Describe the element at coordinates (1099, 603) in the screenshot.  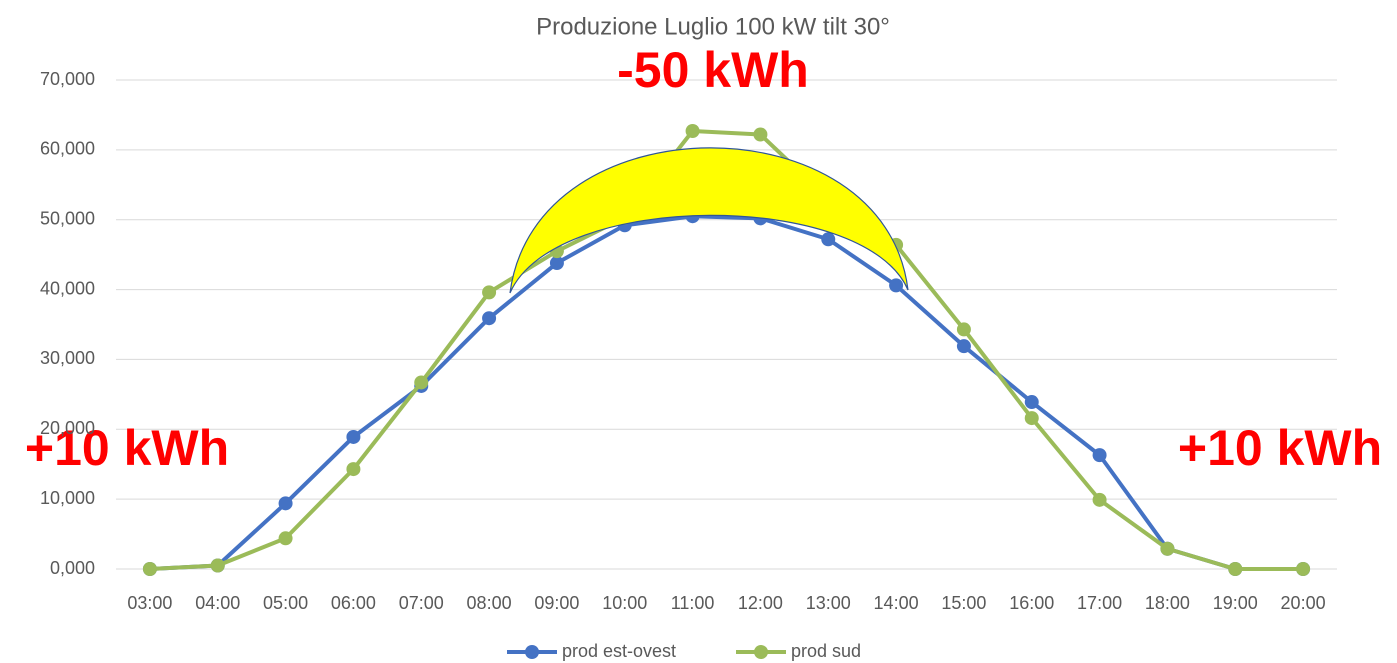
I see `x-tick-label: 17:00` at that location.